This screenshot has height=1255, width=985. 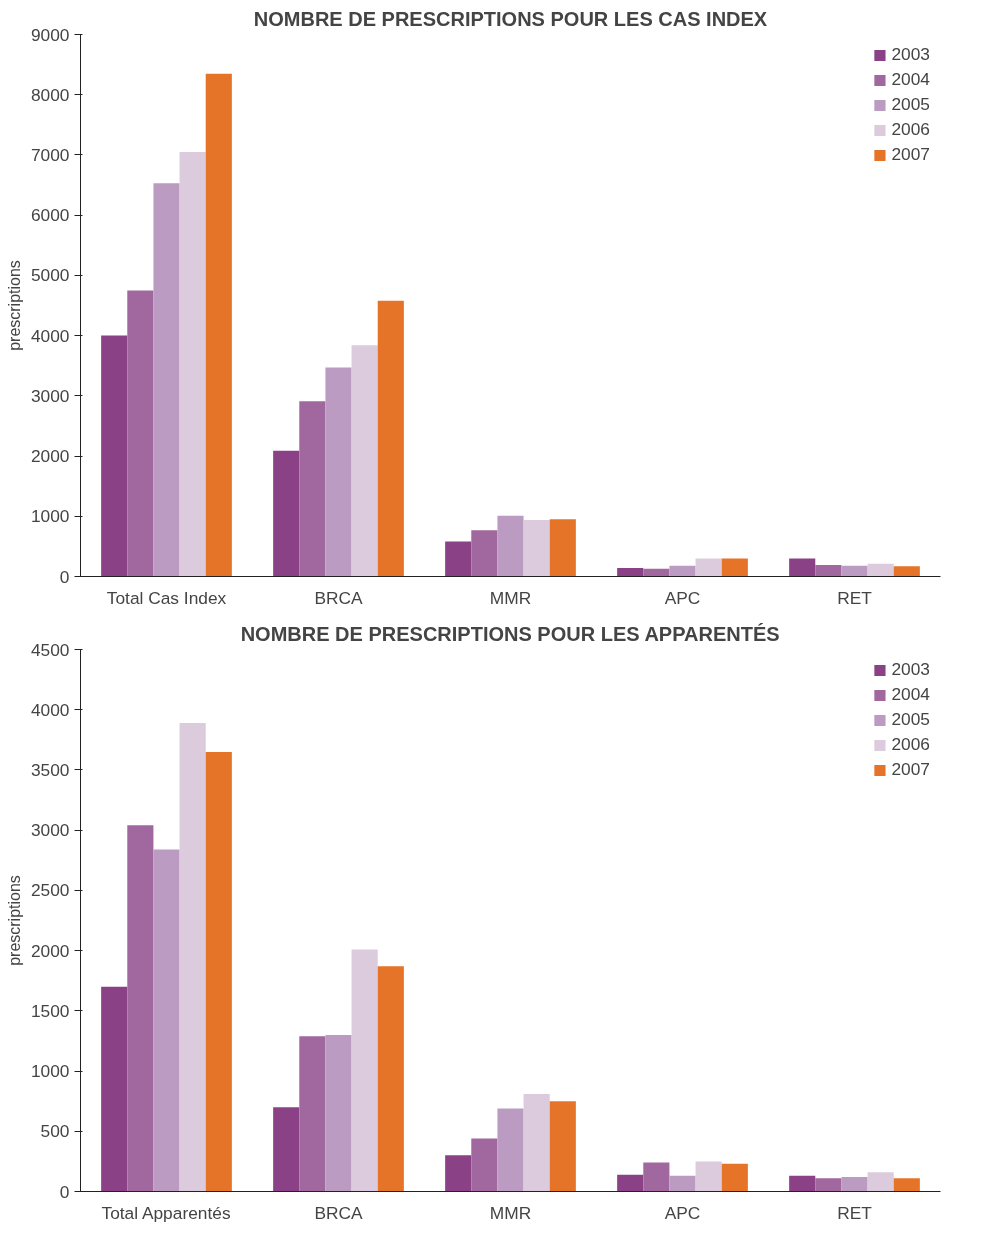 I want to click on y-tick-label: 8000, so click(x=50, y=94).